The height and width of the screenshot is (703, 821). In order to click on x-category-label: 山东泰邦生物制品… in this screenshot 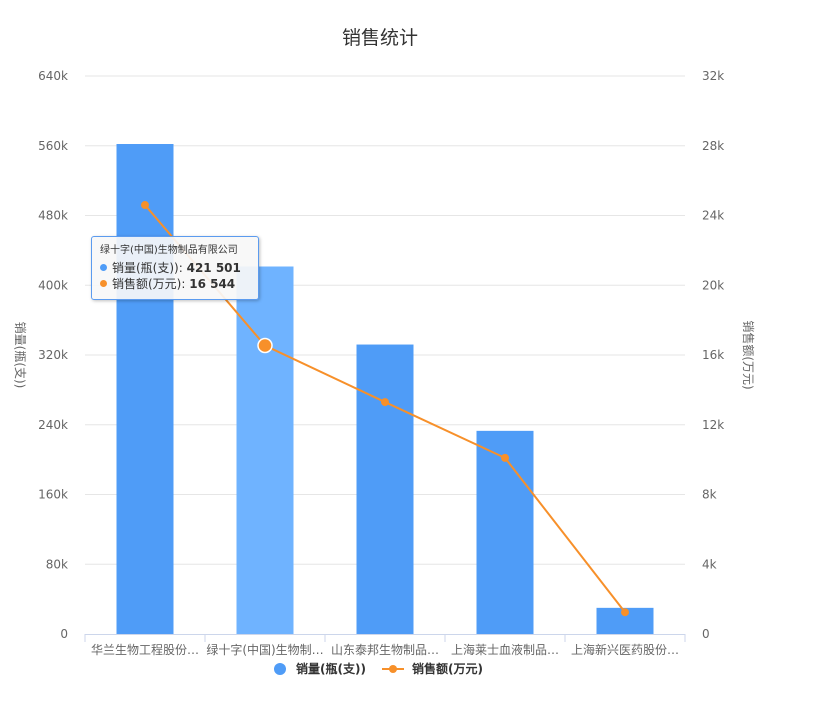, I will do `click(385, 650)`.